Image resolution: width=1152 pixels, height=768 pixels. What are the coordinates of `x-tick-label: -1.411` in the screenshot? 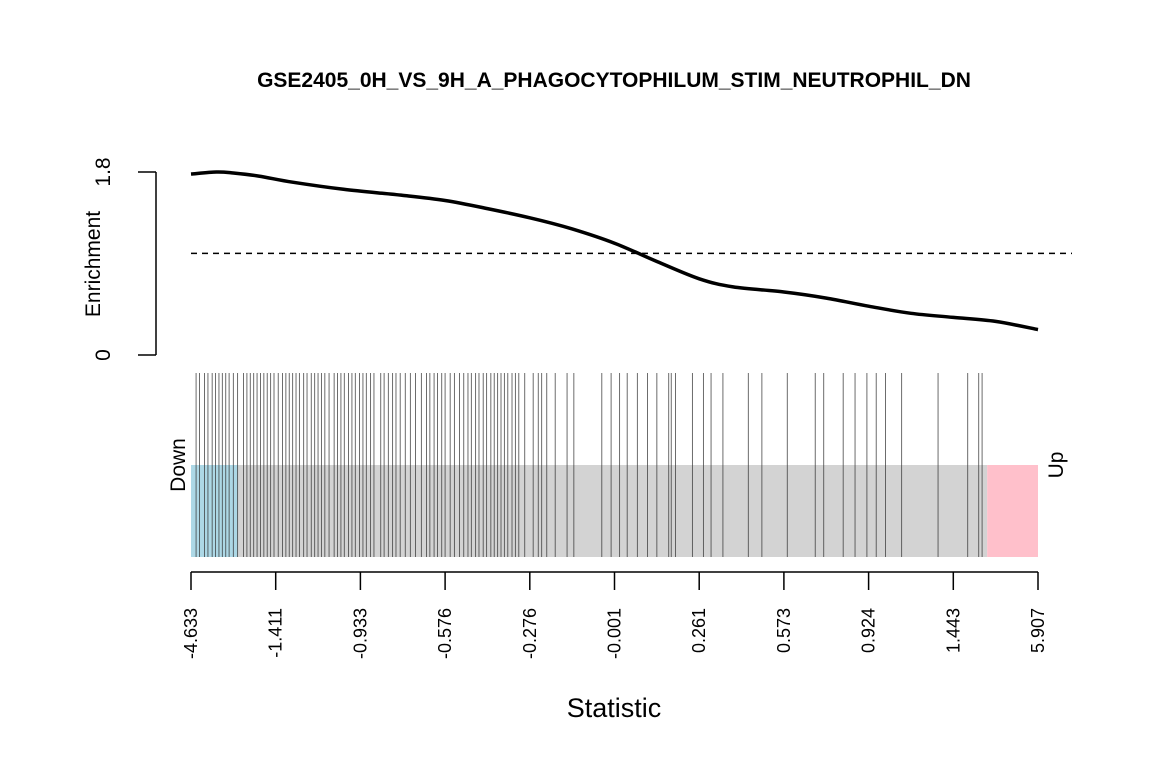 It's located at (276, 633).